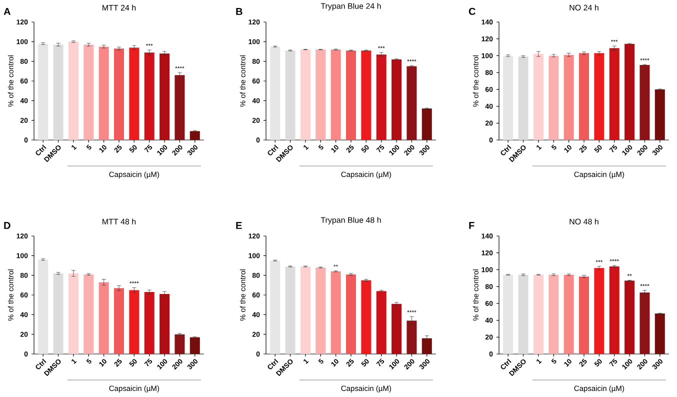 The height and width of the screenshot is (397, 677). Describe the element at coordinates (471, 225) in the screenshot. I see `text: F` at that location.